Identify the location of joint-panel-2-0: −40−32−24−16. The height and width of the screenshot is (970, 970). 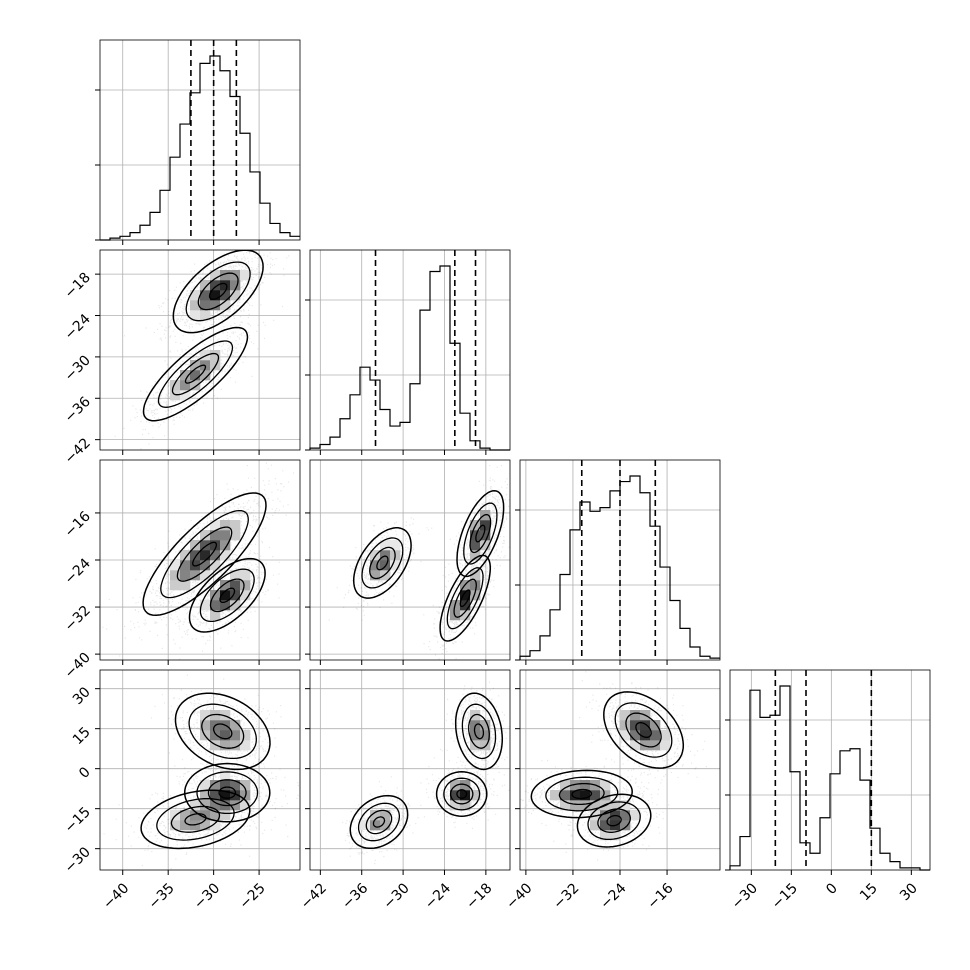
(181, 570).